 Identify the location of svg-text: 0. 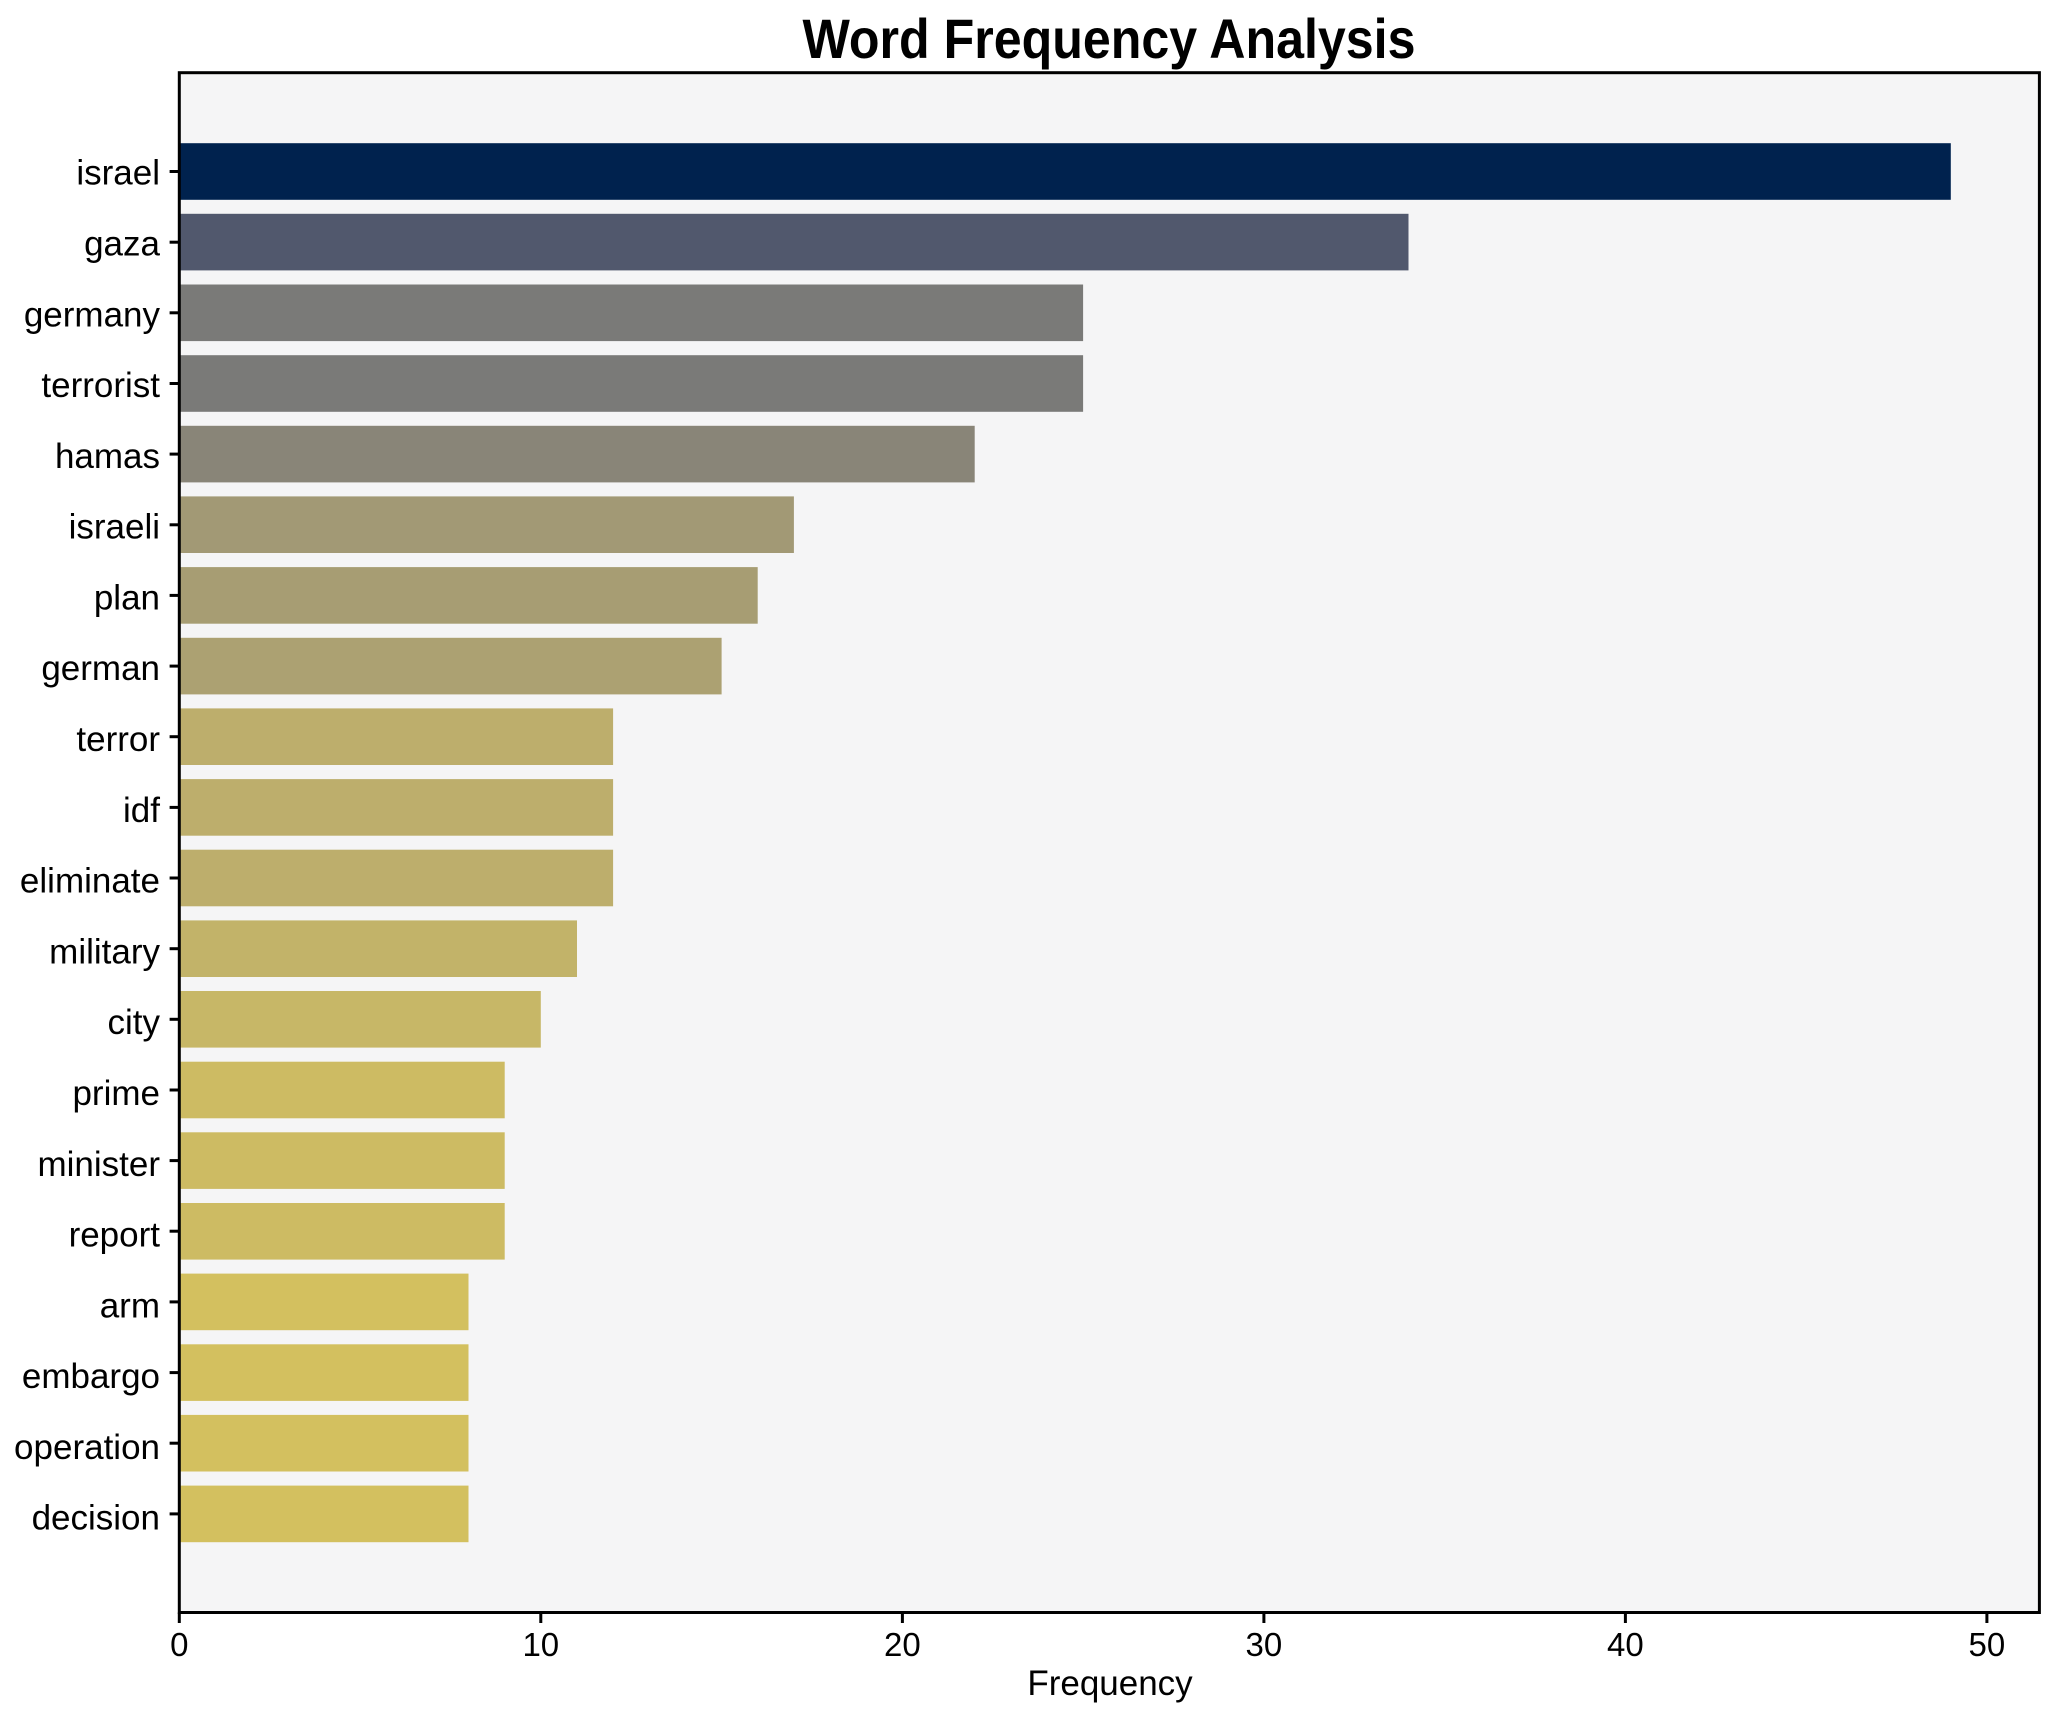
(179, 1644).